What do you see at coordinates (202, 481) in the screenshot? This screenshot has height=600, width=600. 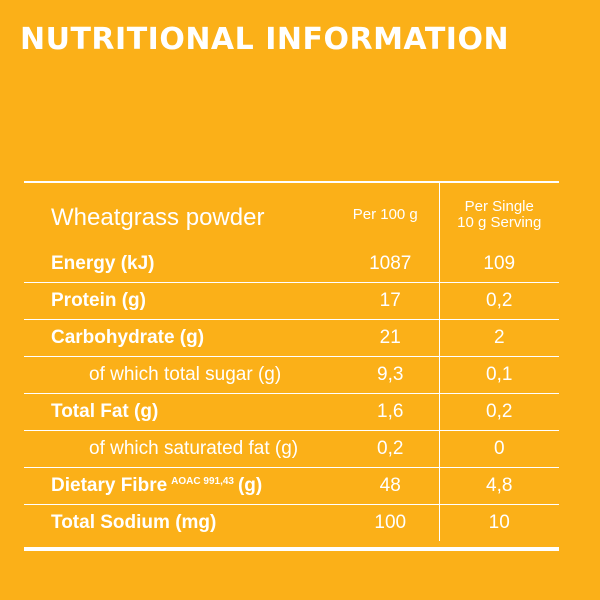 I see `method-superscript: AOAC 991,43` at bounding box center [202, 481].